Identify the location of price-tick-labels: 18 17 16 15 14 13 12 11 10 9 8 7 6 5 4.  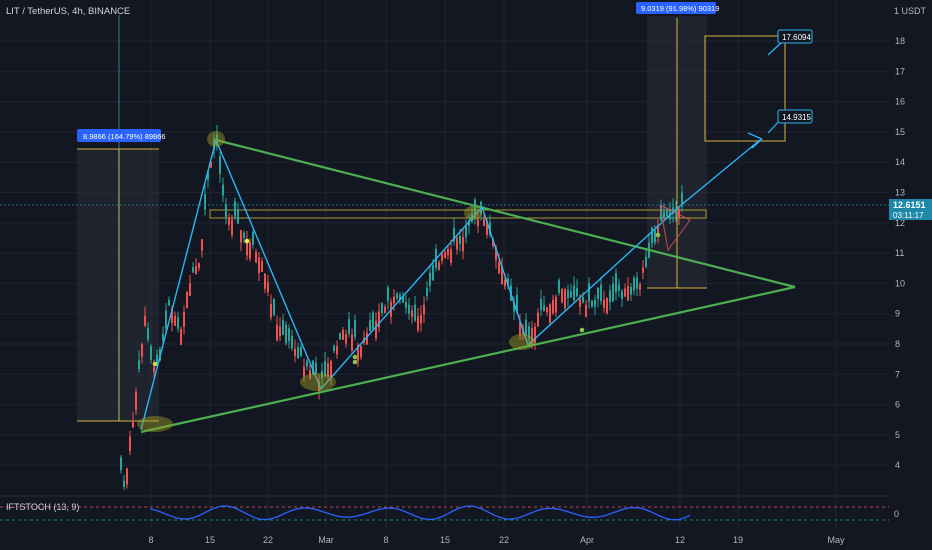
(900, 253).